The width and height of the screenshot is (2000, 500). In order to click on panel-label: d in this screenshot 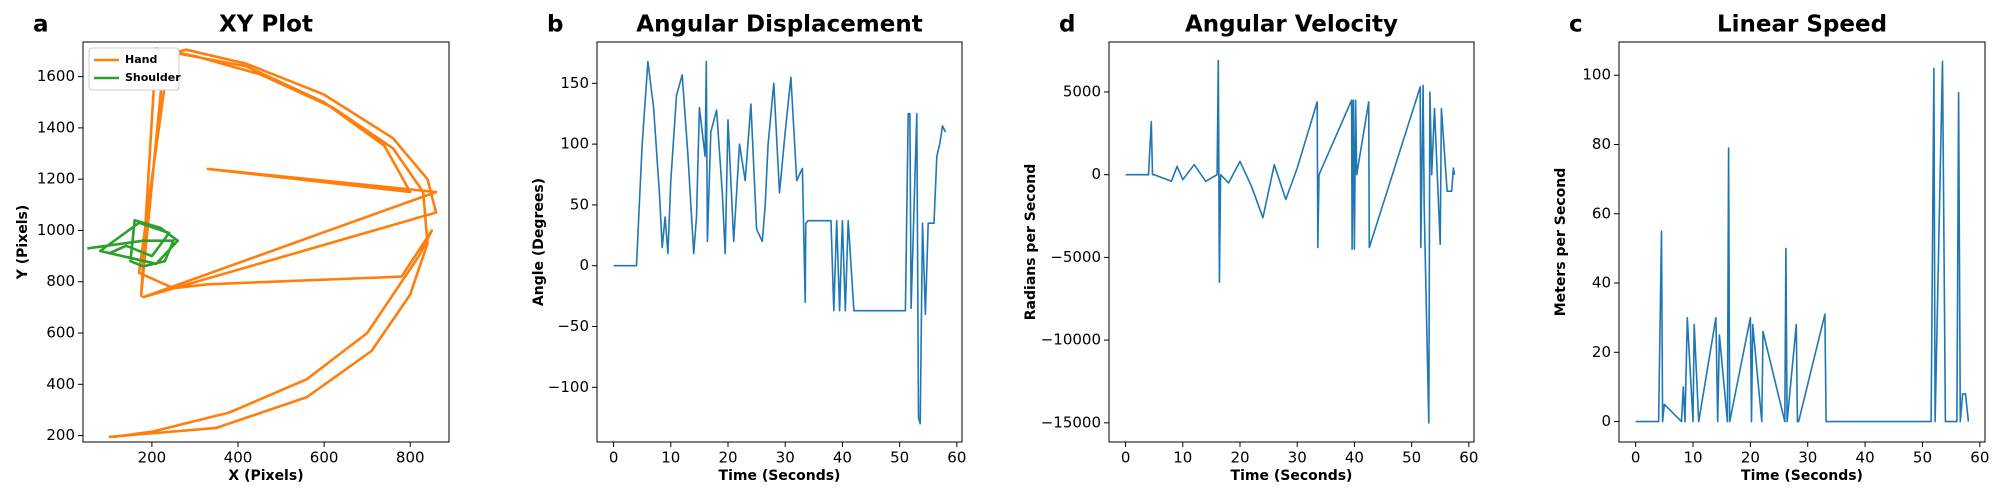, I will do `click(1067, 25)`.